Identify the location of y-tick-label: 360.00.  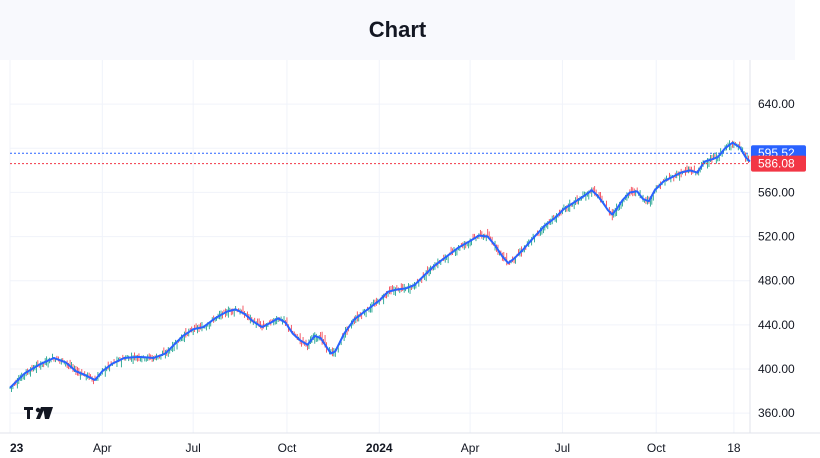
(776, 413).